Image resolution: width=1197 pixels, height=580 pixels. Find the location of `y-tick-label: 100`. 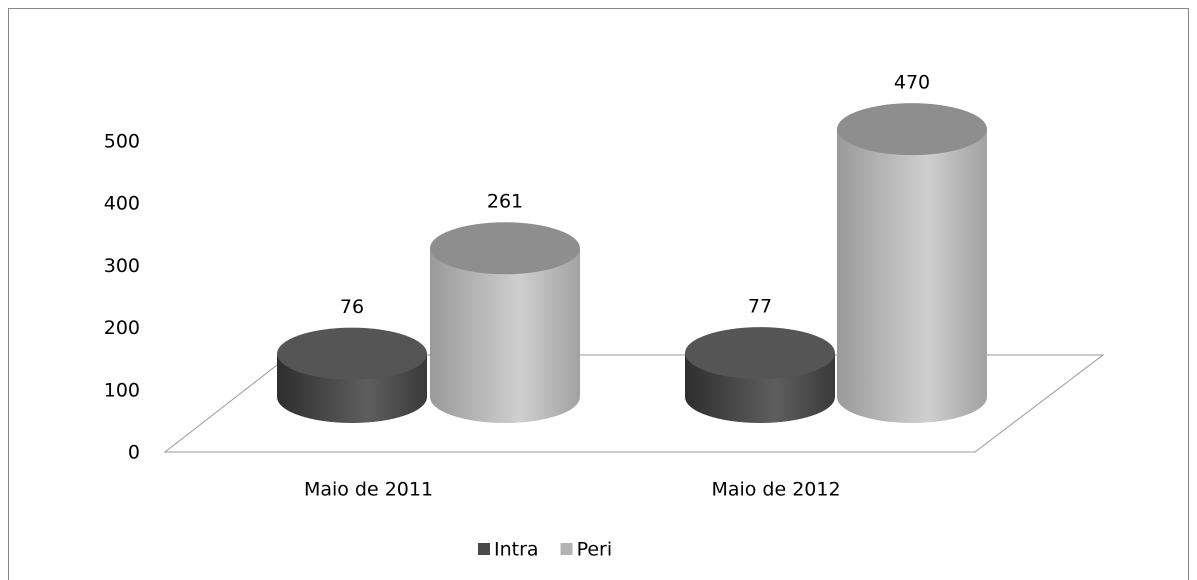

y-tick-label: 100 is located at coordinates (122, 390).